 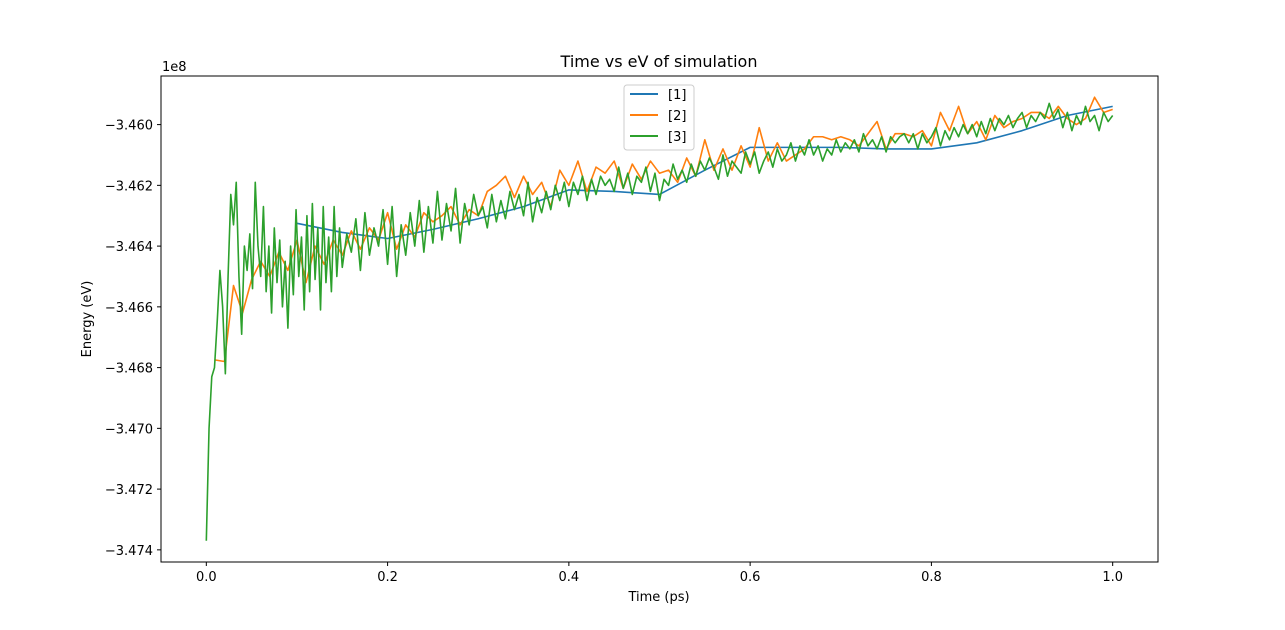 I want to click on x-tick-label: 0.2, so click(x=387, y=577).